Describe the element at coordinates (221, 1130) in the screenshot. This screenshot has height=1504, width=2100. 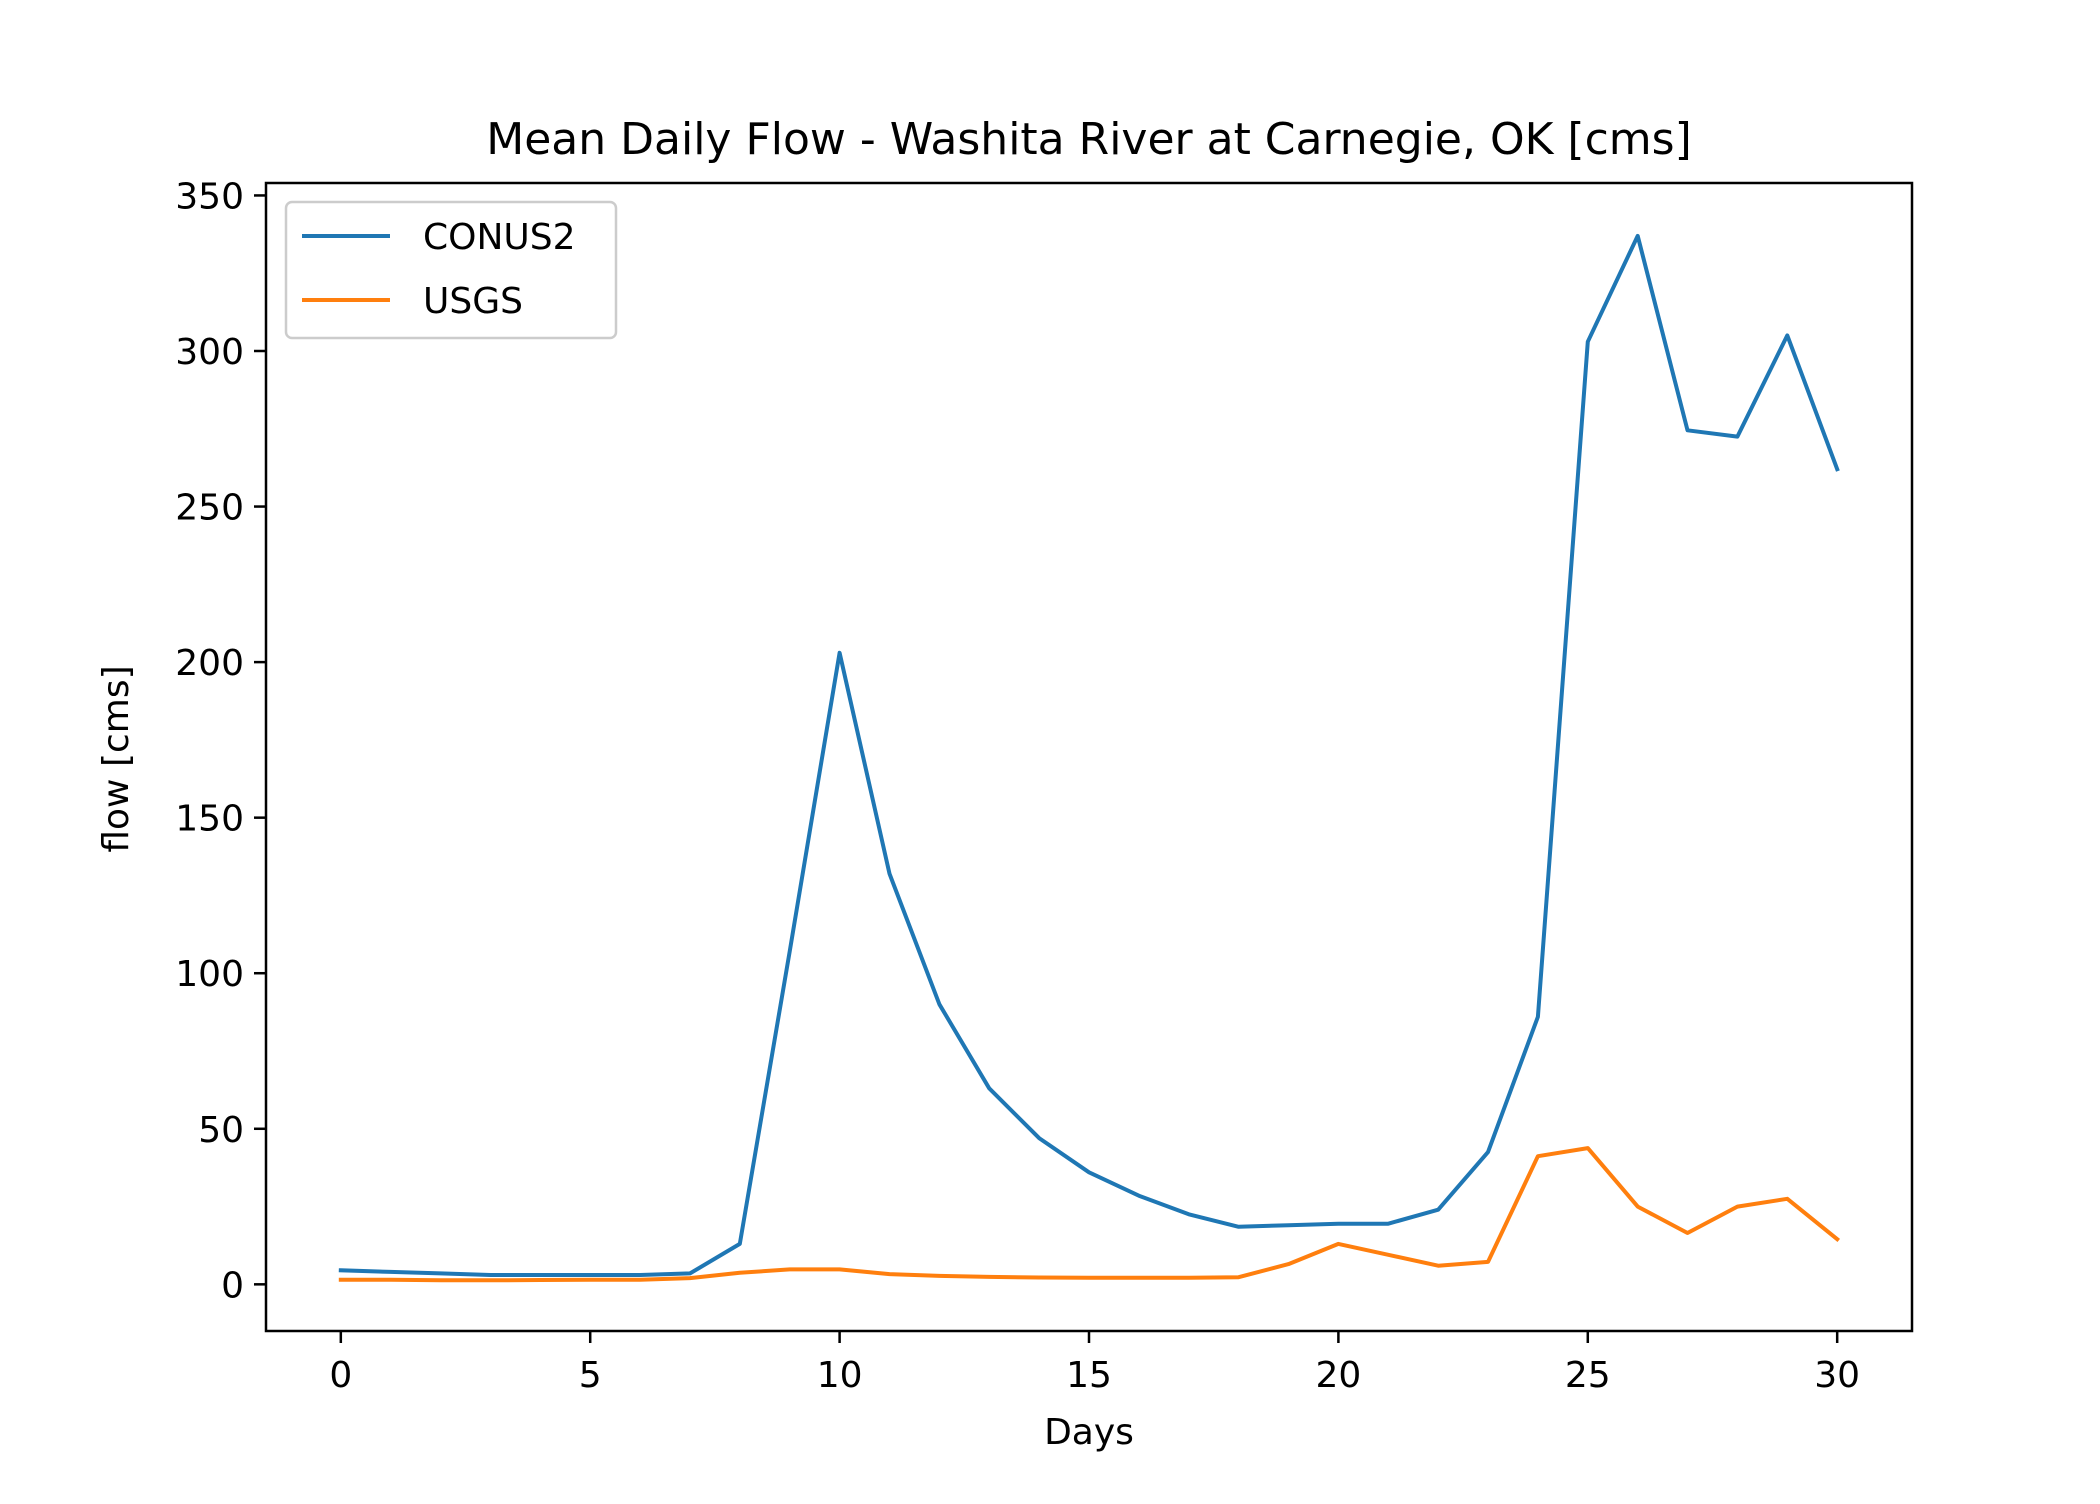
I see `y-tick-label: 50` at that location.